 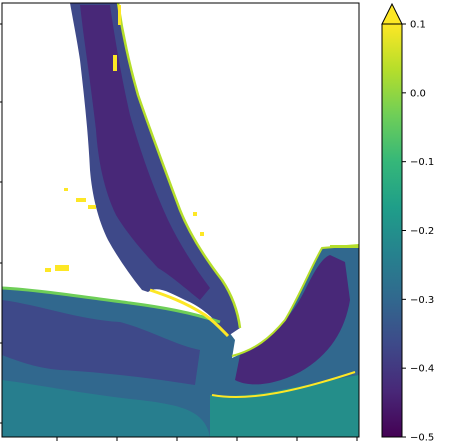 I want to click on colorbar-extend-max, so click(x=392, y=13).